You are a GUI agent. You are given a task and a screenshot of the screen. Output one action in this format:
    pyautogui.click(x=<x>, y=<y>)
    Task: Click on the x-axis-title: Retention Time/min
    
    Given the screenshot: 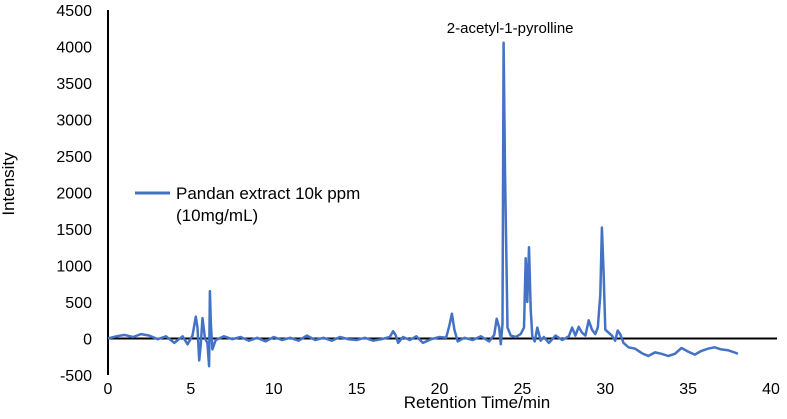 What is the action you would take?
    pyautogui.click(x=477, y=402)
    